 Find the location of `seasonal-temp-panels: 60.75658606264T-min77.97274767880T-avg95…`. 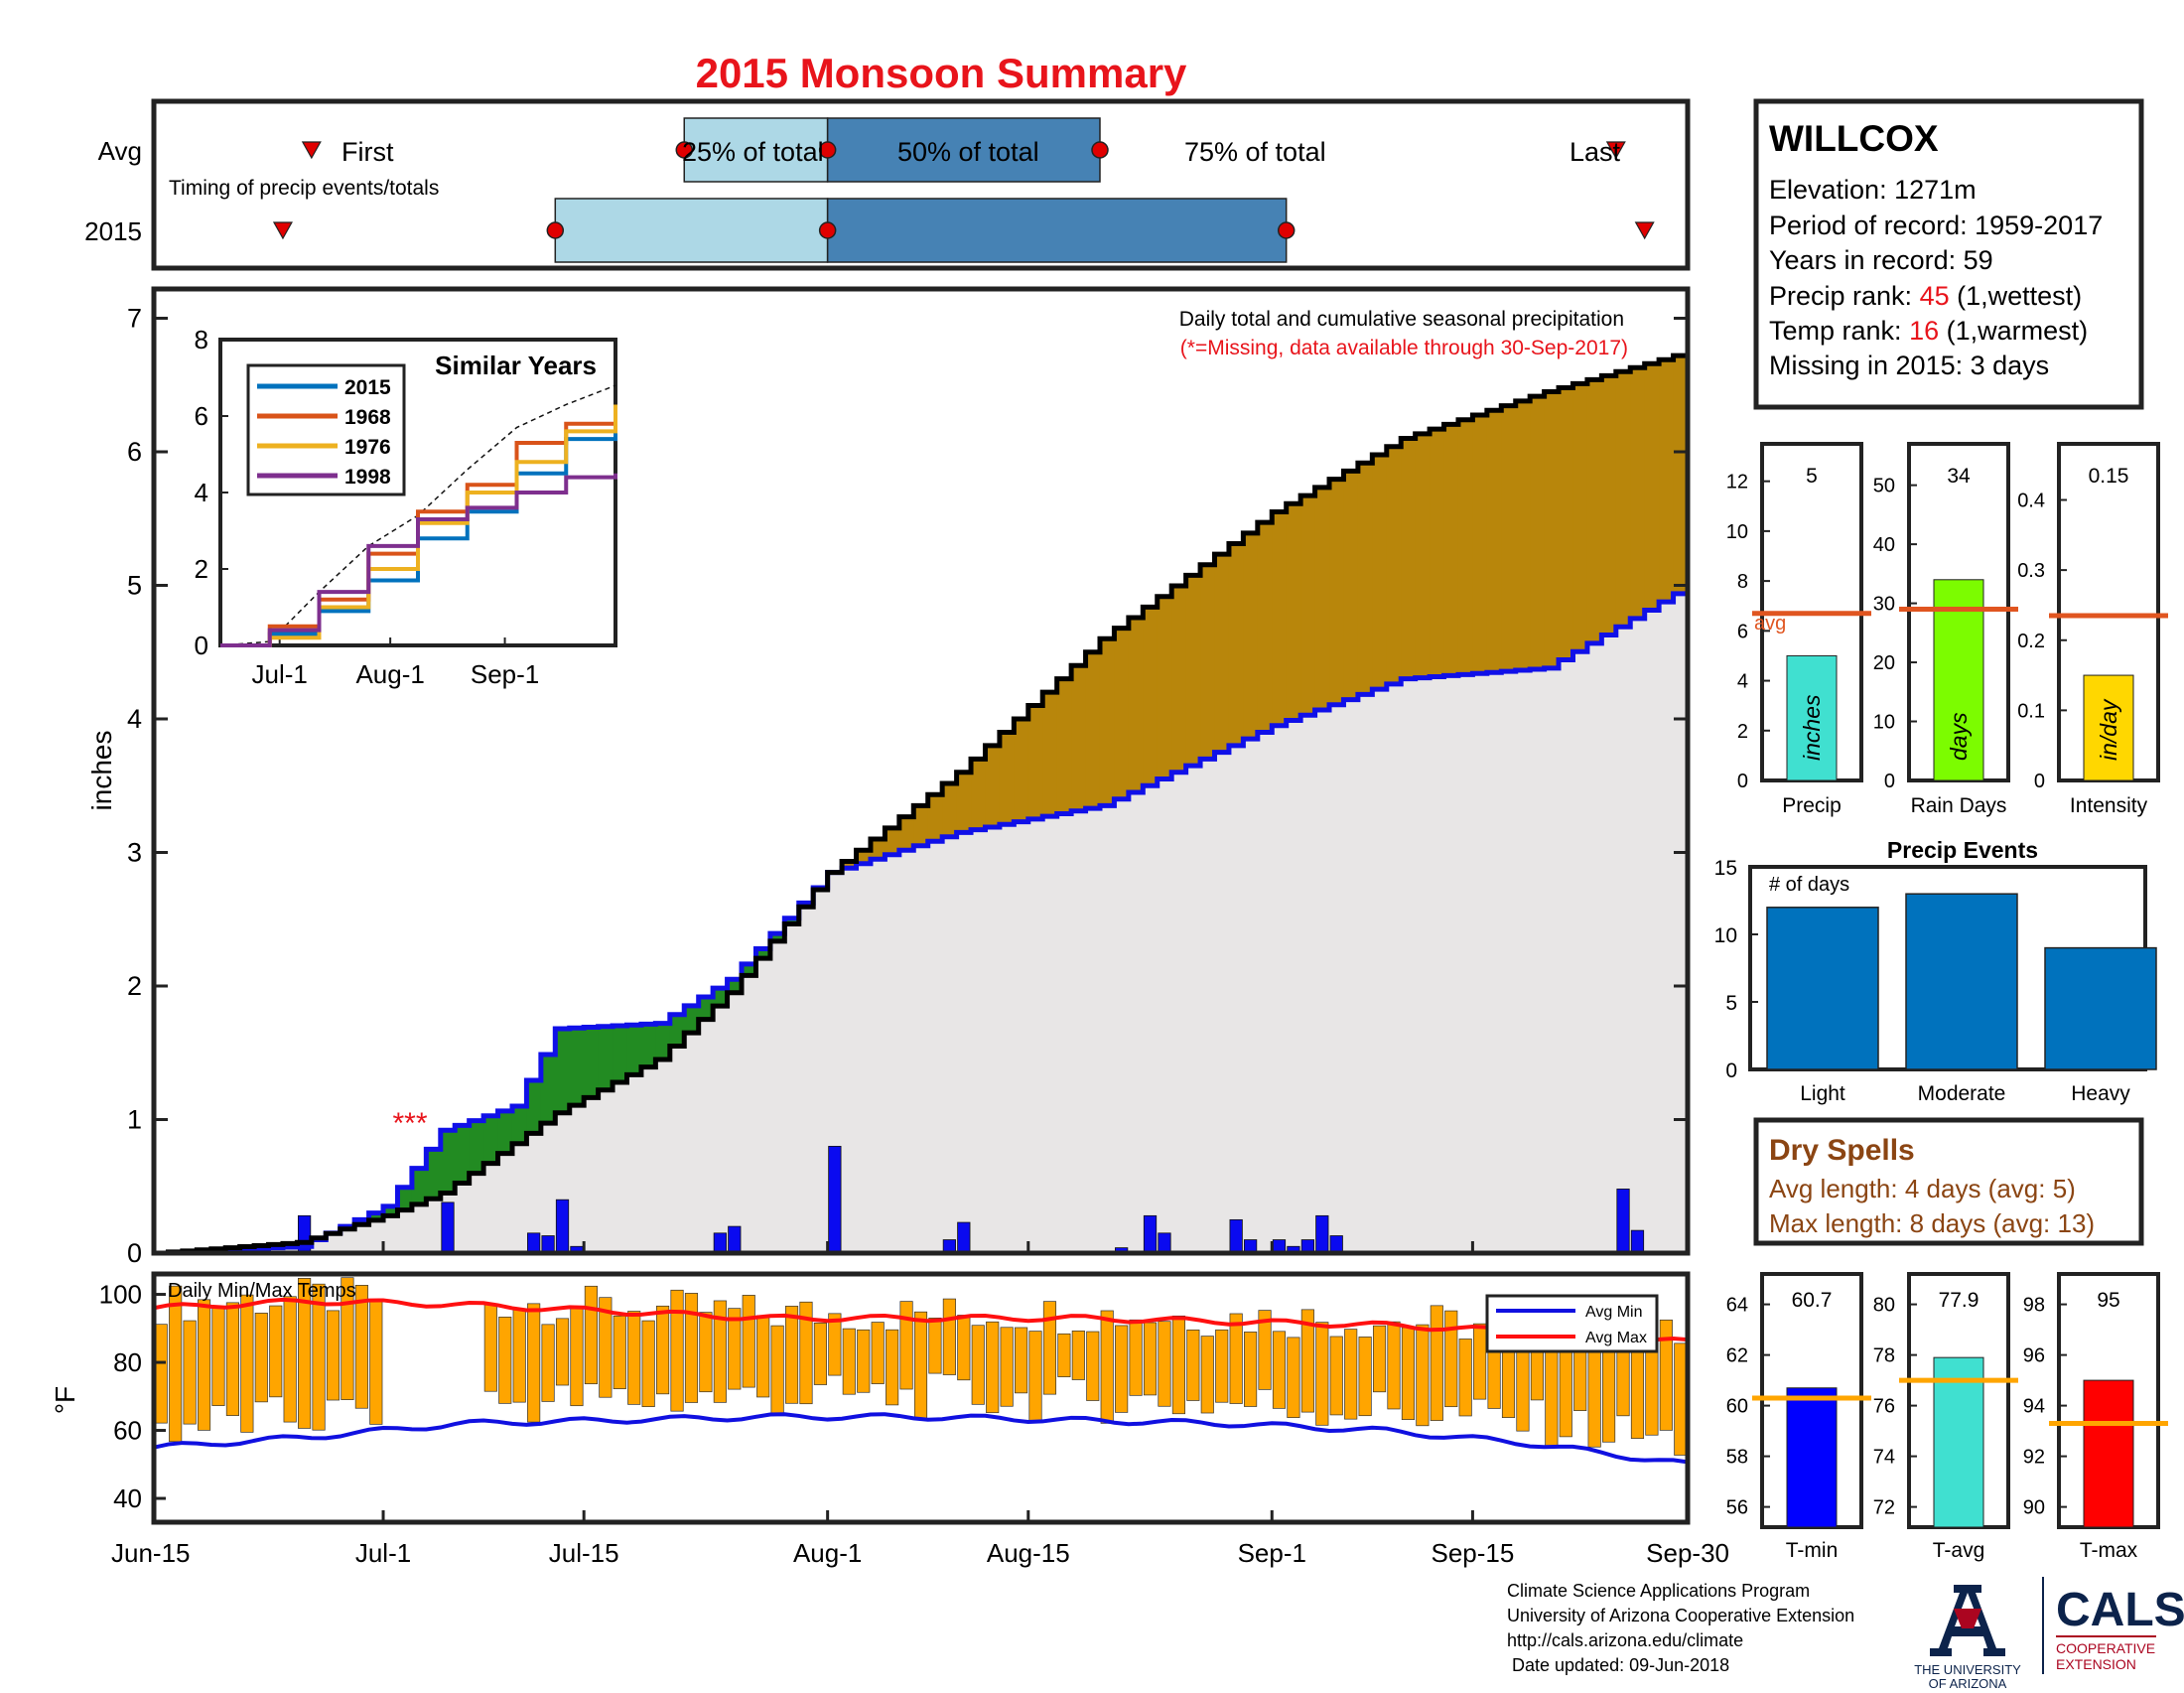

seasonal-temp-panels: 60.75658606264T-min77.97274767880T-avg95… is located at coordinates (1947, 1418).